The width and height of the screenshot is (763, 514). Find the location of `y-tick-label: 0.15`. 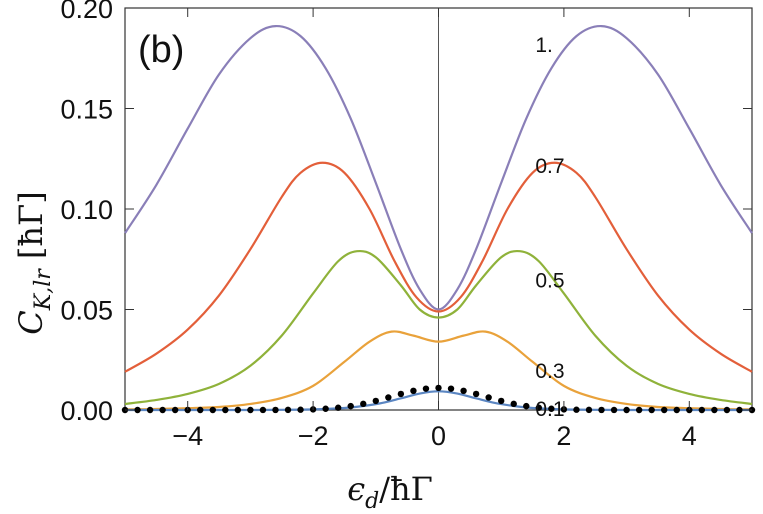

y-tick-label: 0.15 is located at coordinates (86, 110).